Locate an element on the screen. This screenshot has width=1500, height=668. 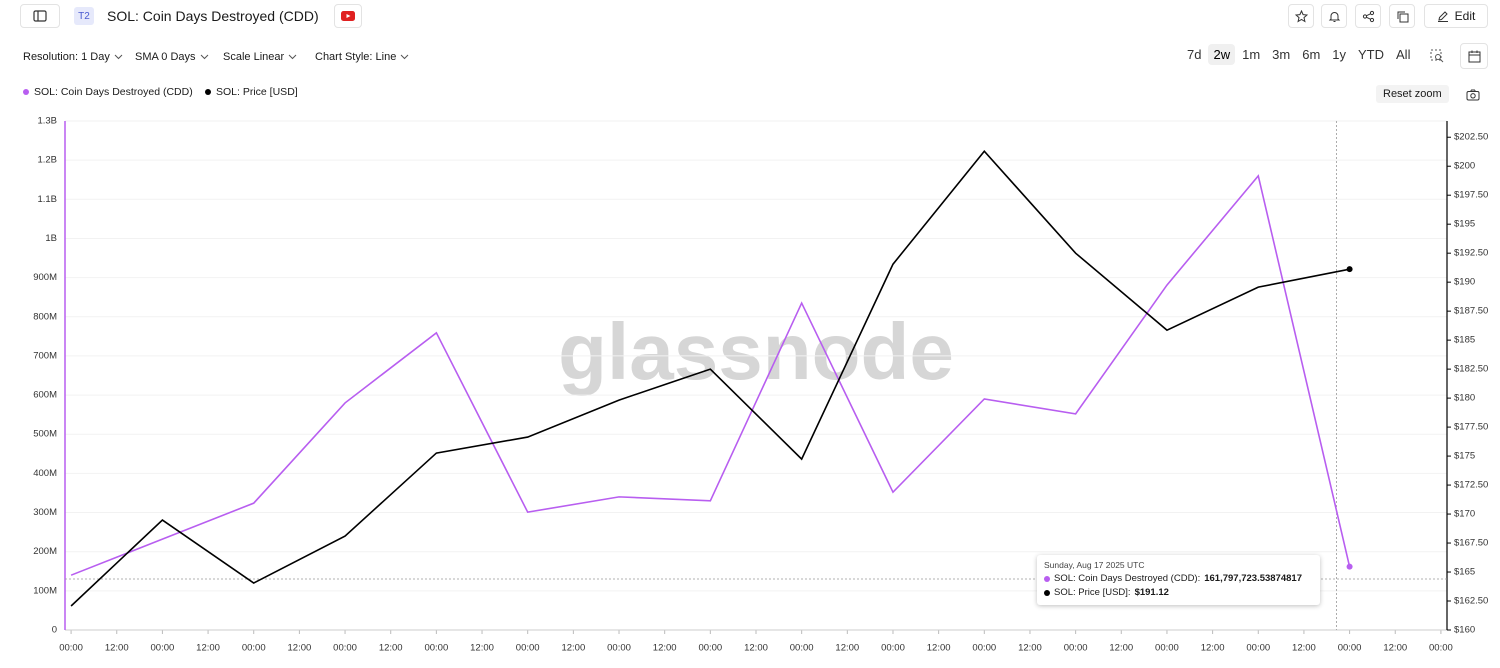
y-tick-label: 700M is located at coordinates (45, 355).